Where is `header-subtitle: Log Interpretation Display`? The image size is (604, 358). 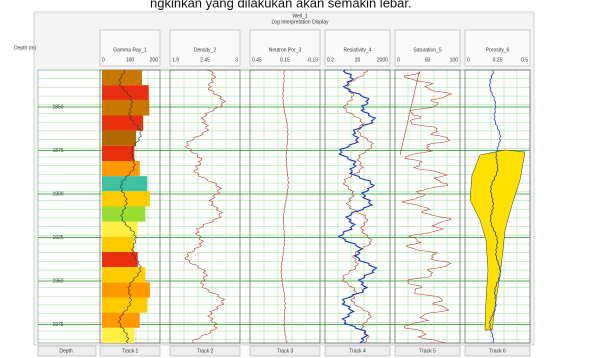
header-subtitle: Log Interpretation Display is located at coordinates (300, 22).